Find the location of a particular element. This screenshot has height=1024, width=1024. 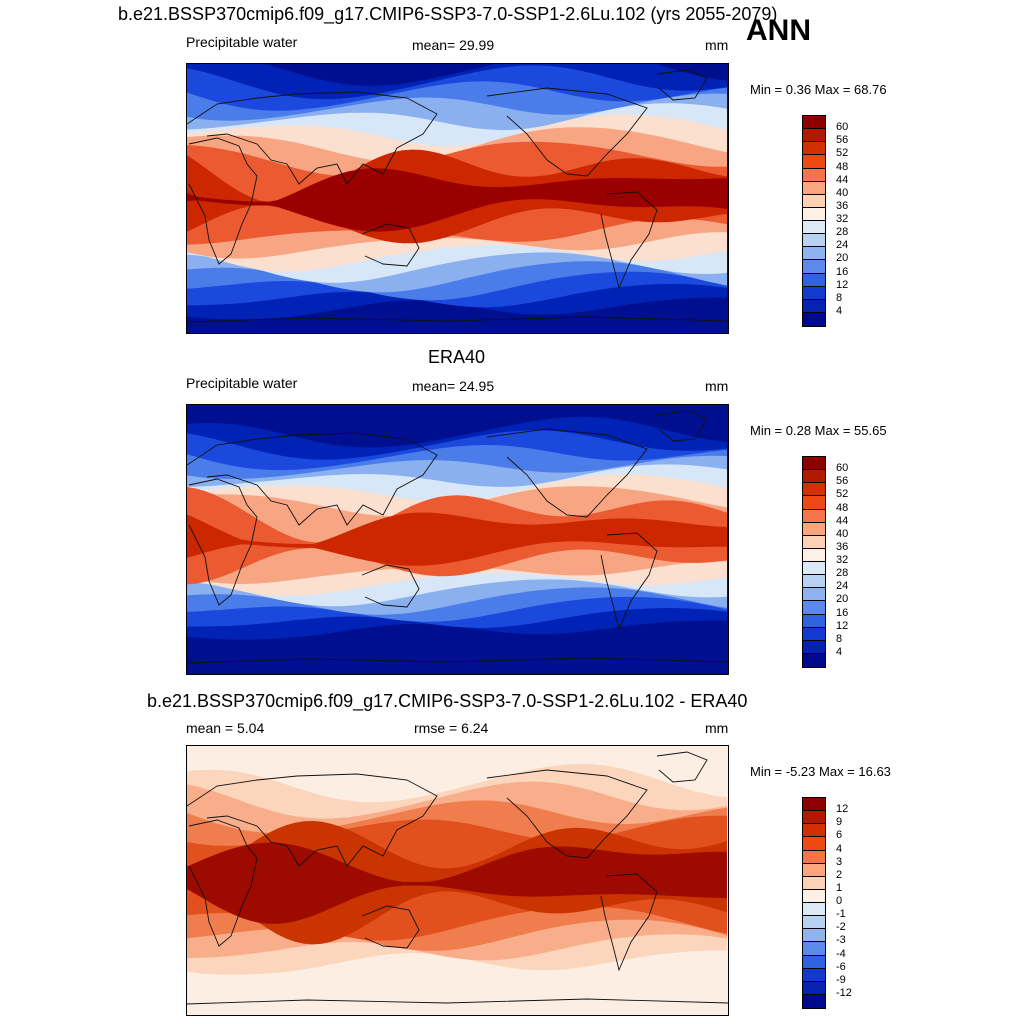

panel1-units: mm is located at coordinates (717, 45).